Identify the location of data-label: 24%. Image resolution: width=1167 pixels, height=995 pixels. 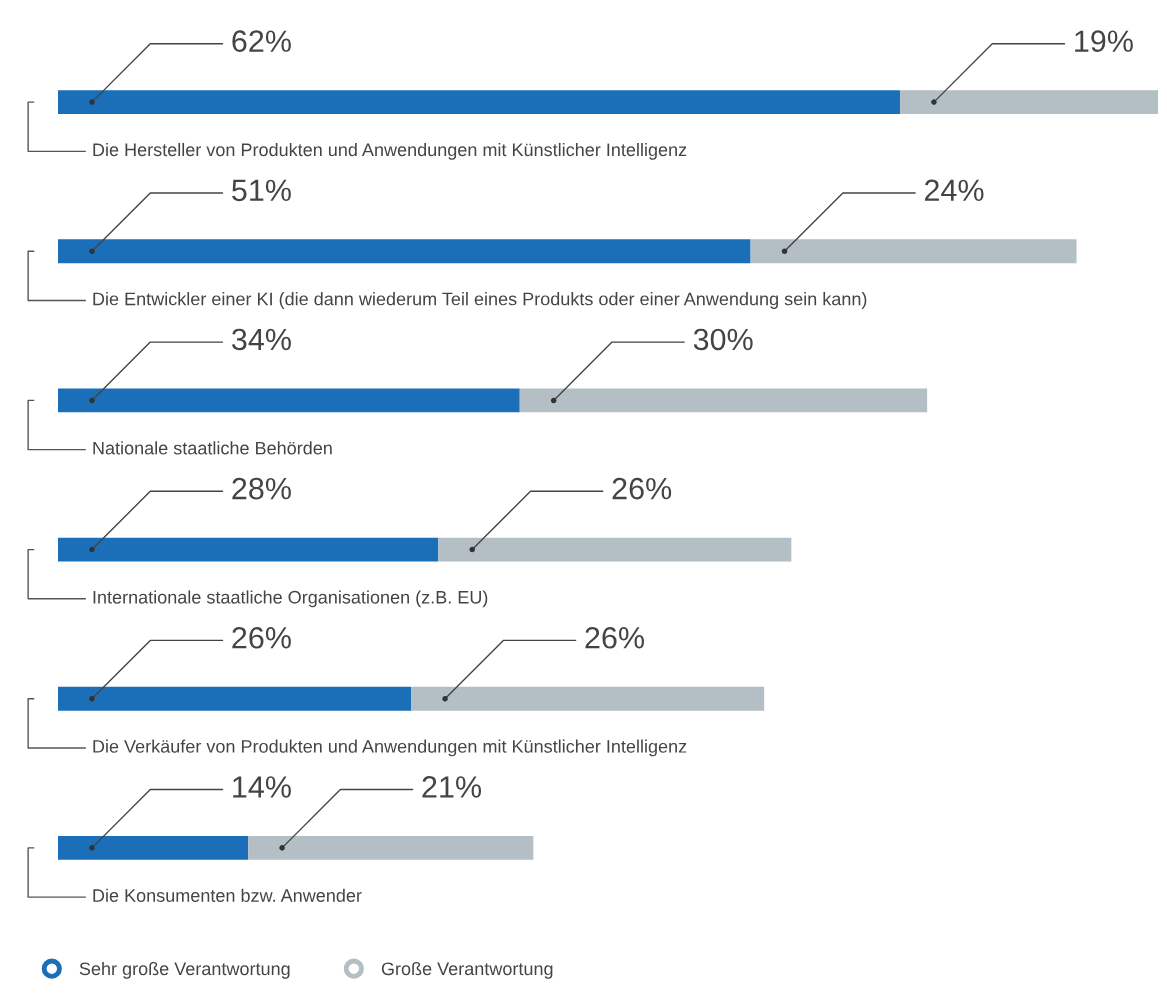
(954, 190).